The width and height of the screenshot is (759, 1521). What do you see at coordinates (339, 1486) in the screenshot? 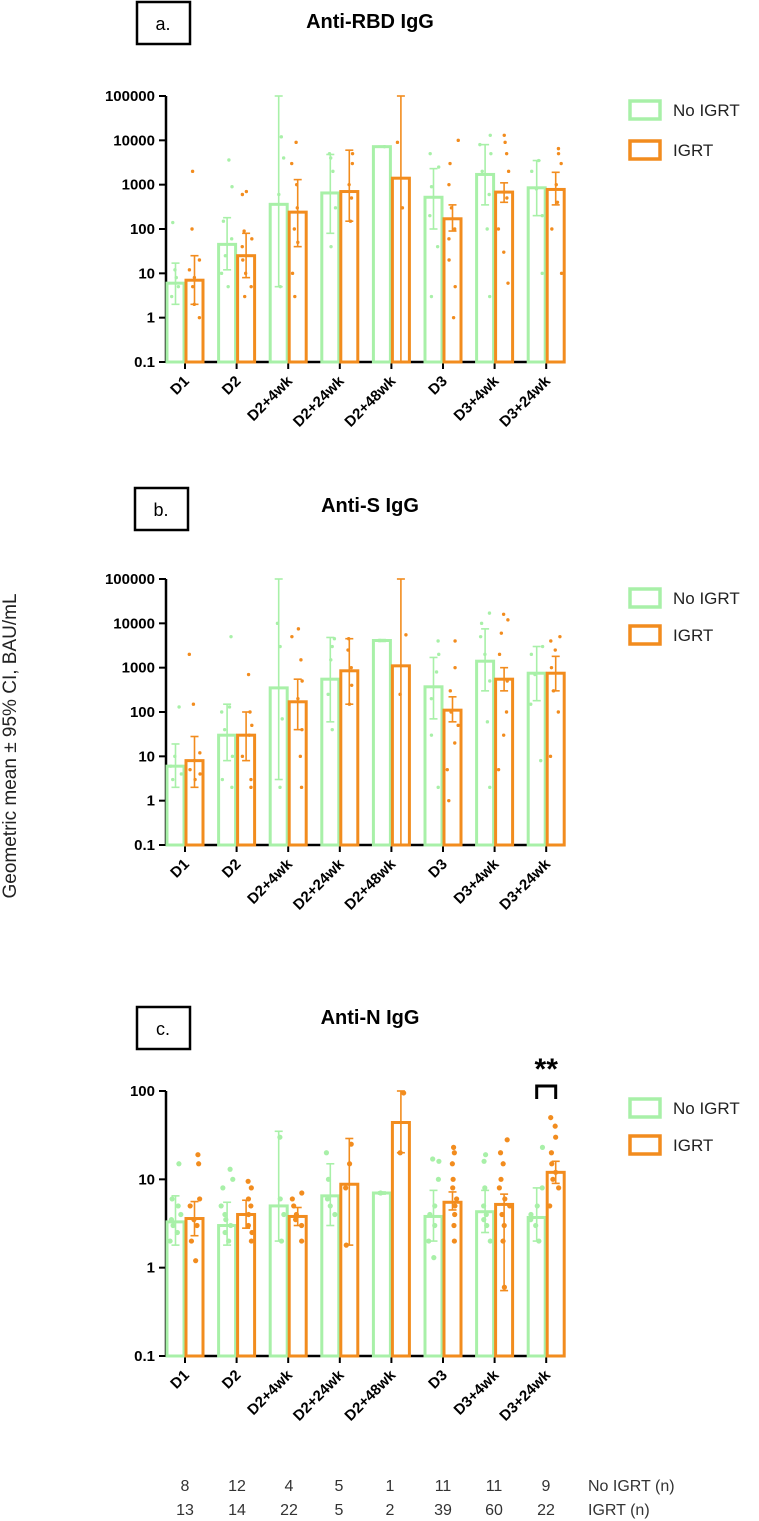
I see `n-no-igrt: 5` at bounding box center [339, 1486].